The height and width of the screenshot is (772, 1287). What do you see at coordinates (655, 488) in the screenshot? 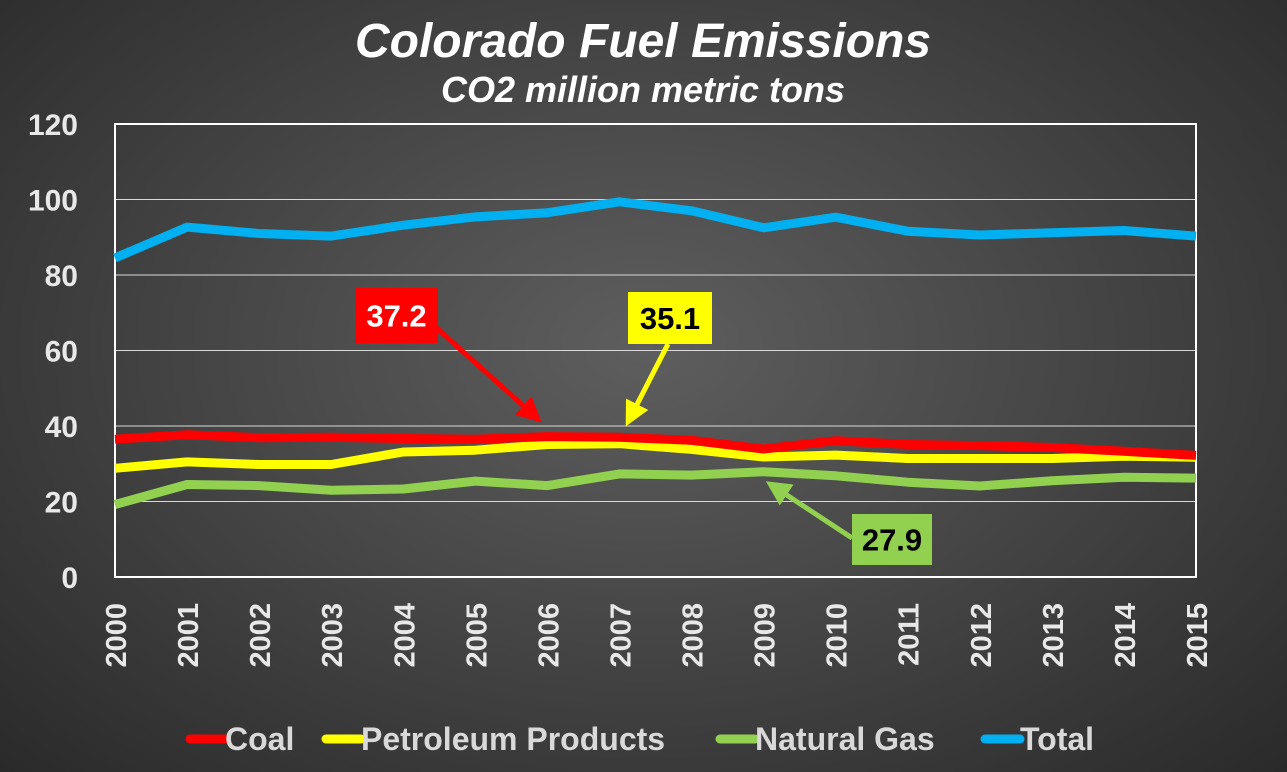
I see `series-line-natural-gas` at bounding box center [655, 488].